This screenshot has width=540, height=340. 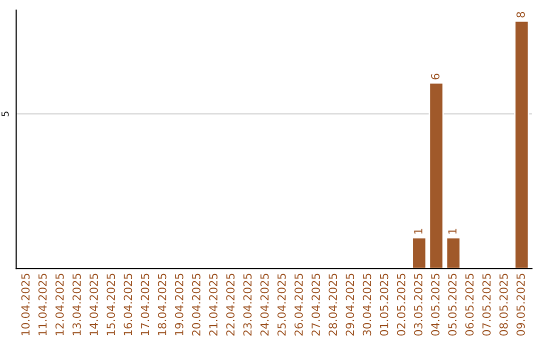 What do you see at coordinates (264, 305) in the screenshot?
I see `x-tick-label: 24.04.2025` at bounding box center [264, 305].